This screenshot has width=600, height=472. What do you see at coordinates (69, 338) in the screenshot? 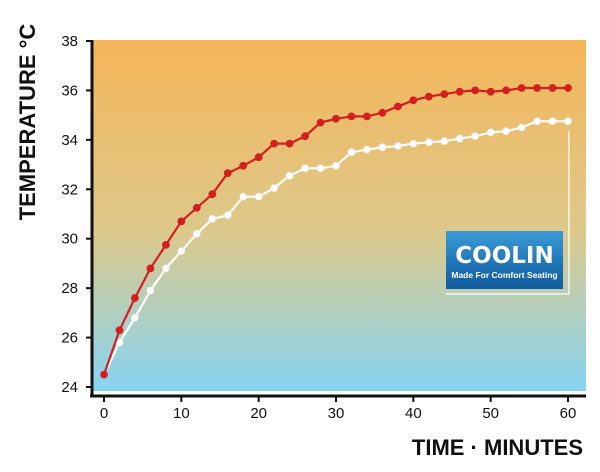
I see `y-tick-label: 26` at bounding box center [69, 338].